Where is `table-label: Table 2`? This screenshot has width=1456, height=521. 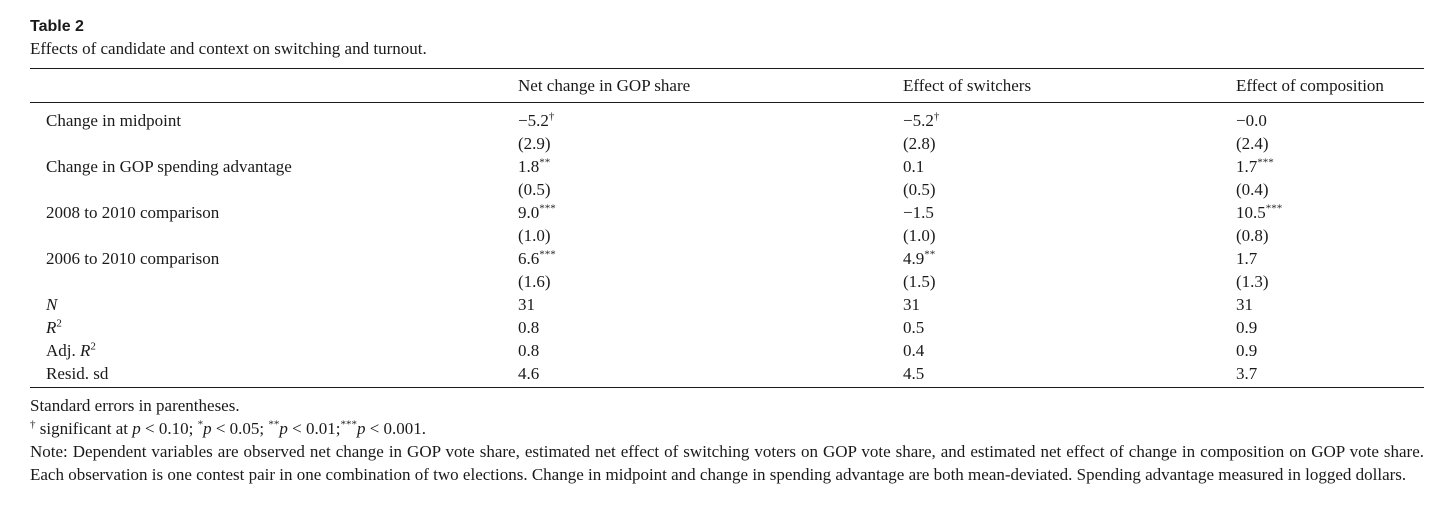 table-label: Table 2 is located at coordinates (57, 26).